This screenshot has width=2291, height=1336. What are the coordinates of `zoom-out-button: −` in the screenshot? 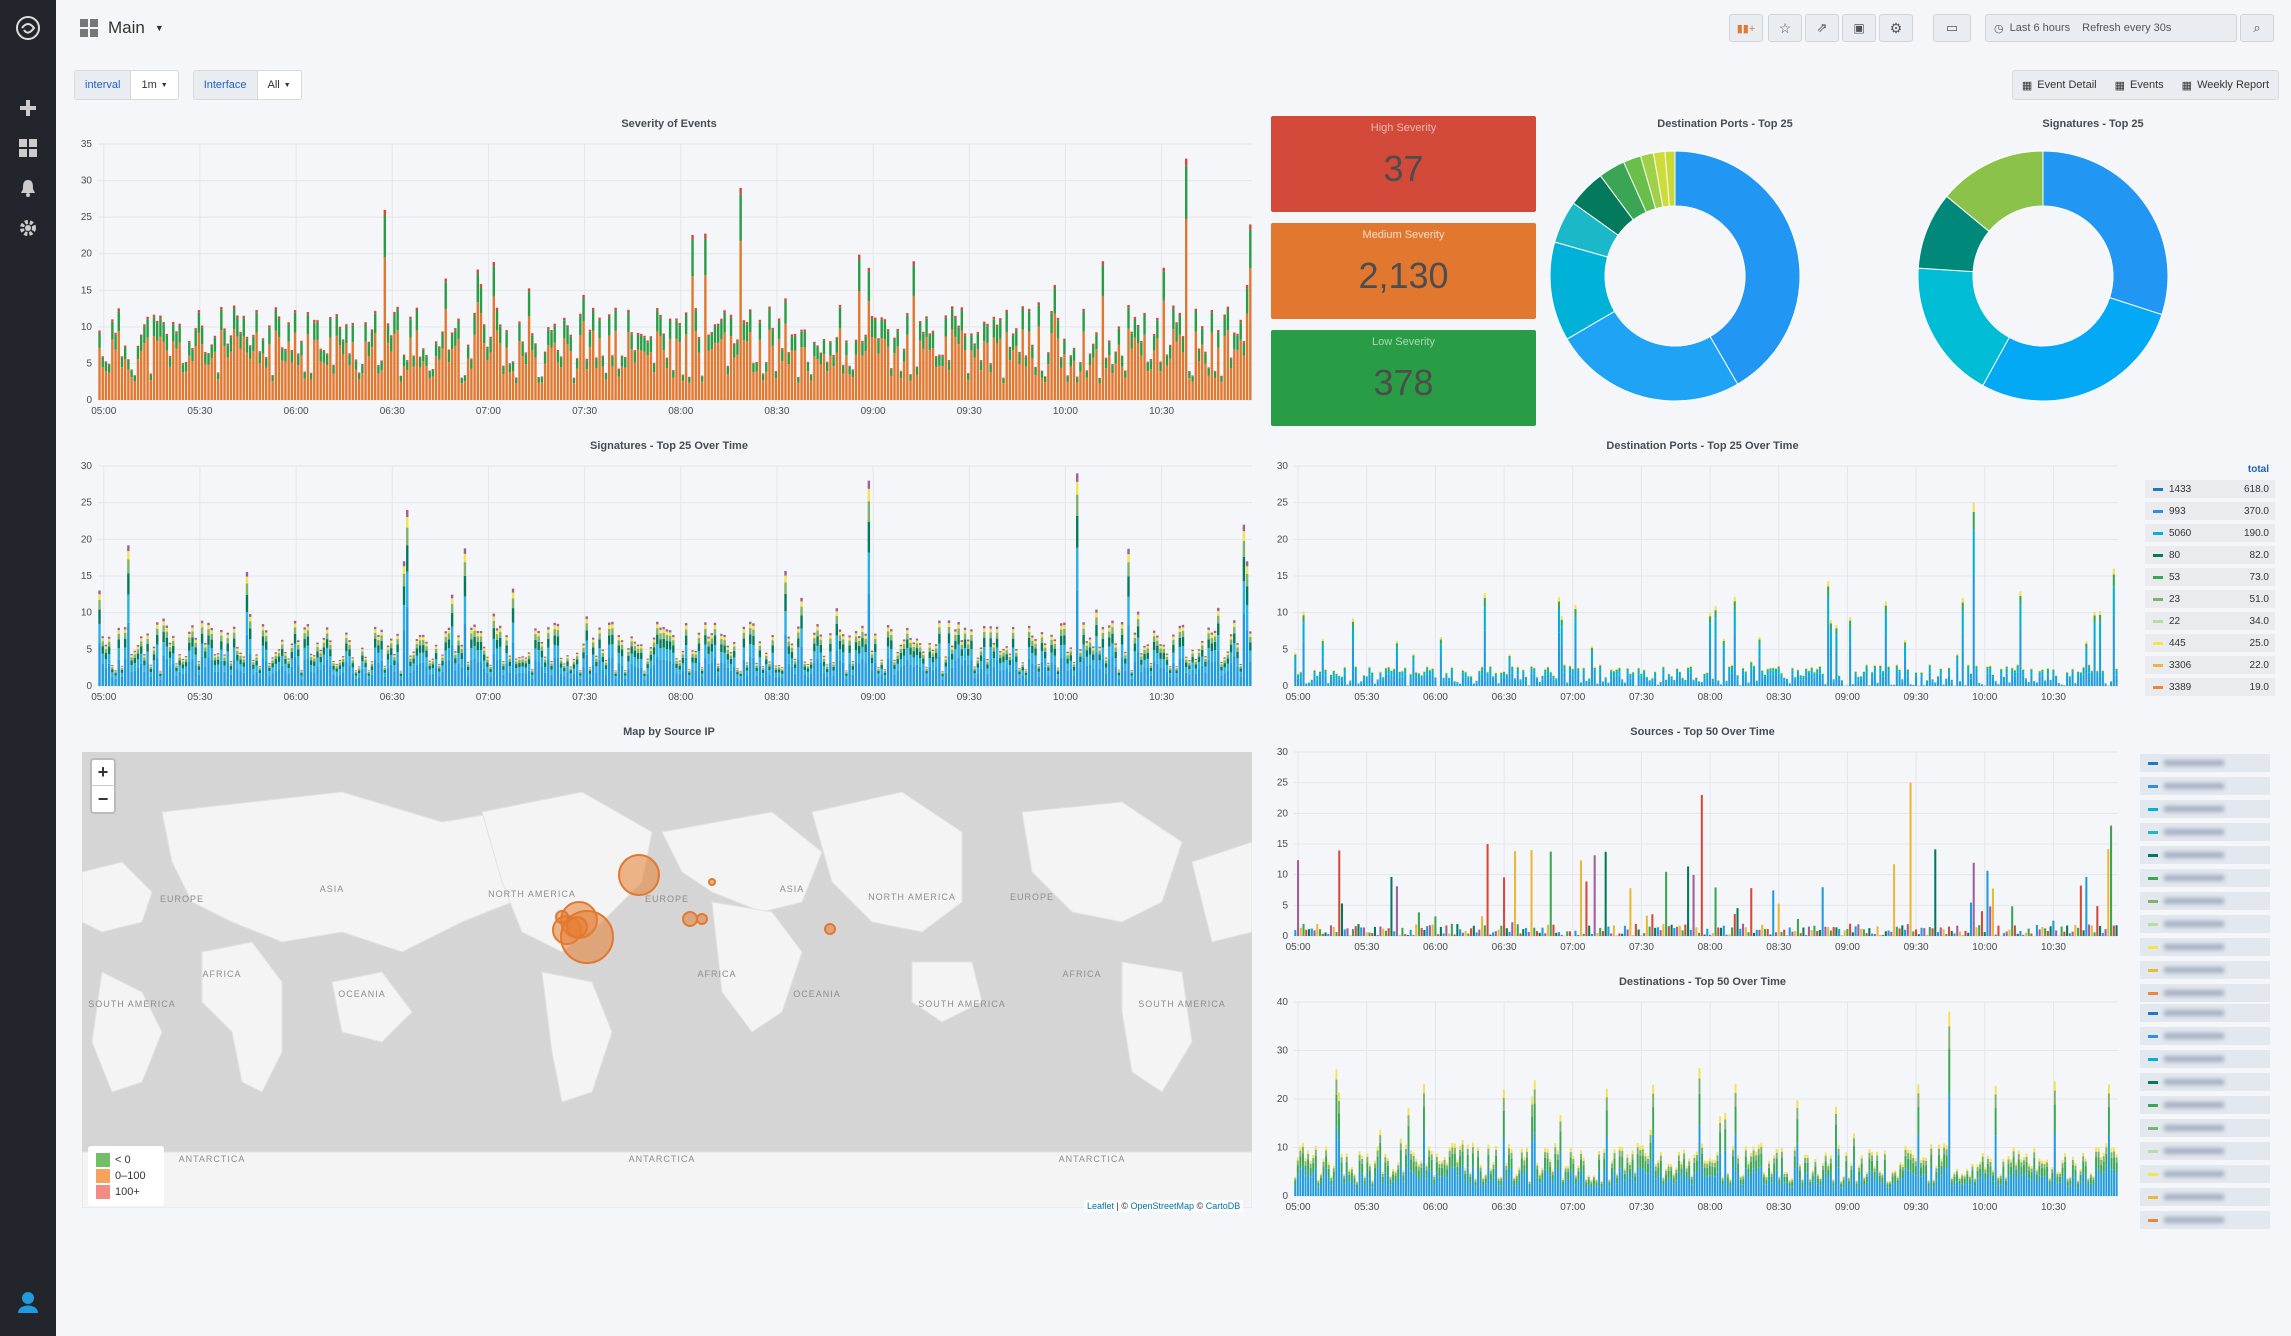 It's located at (103, 798).